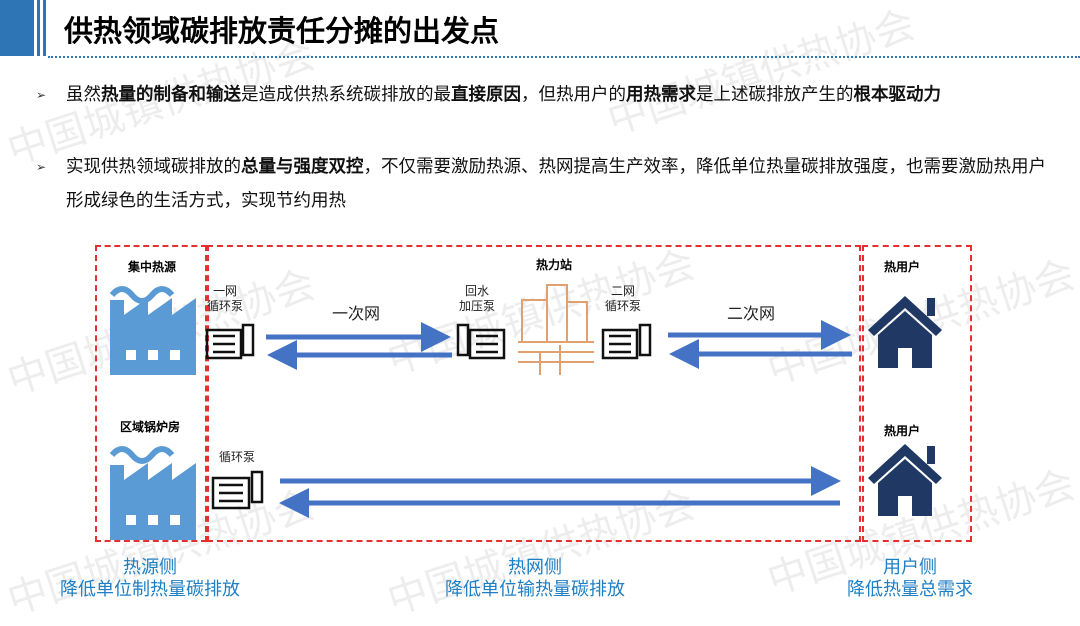 This screenshot has width=1080, height=626. I want to click on bullet-text-segment: 是上述碳排放产生的, so click(775, 95).